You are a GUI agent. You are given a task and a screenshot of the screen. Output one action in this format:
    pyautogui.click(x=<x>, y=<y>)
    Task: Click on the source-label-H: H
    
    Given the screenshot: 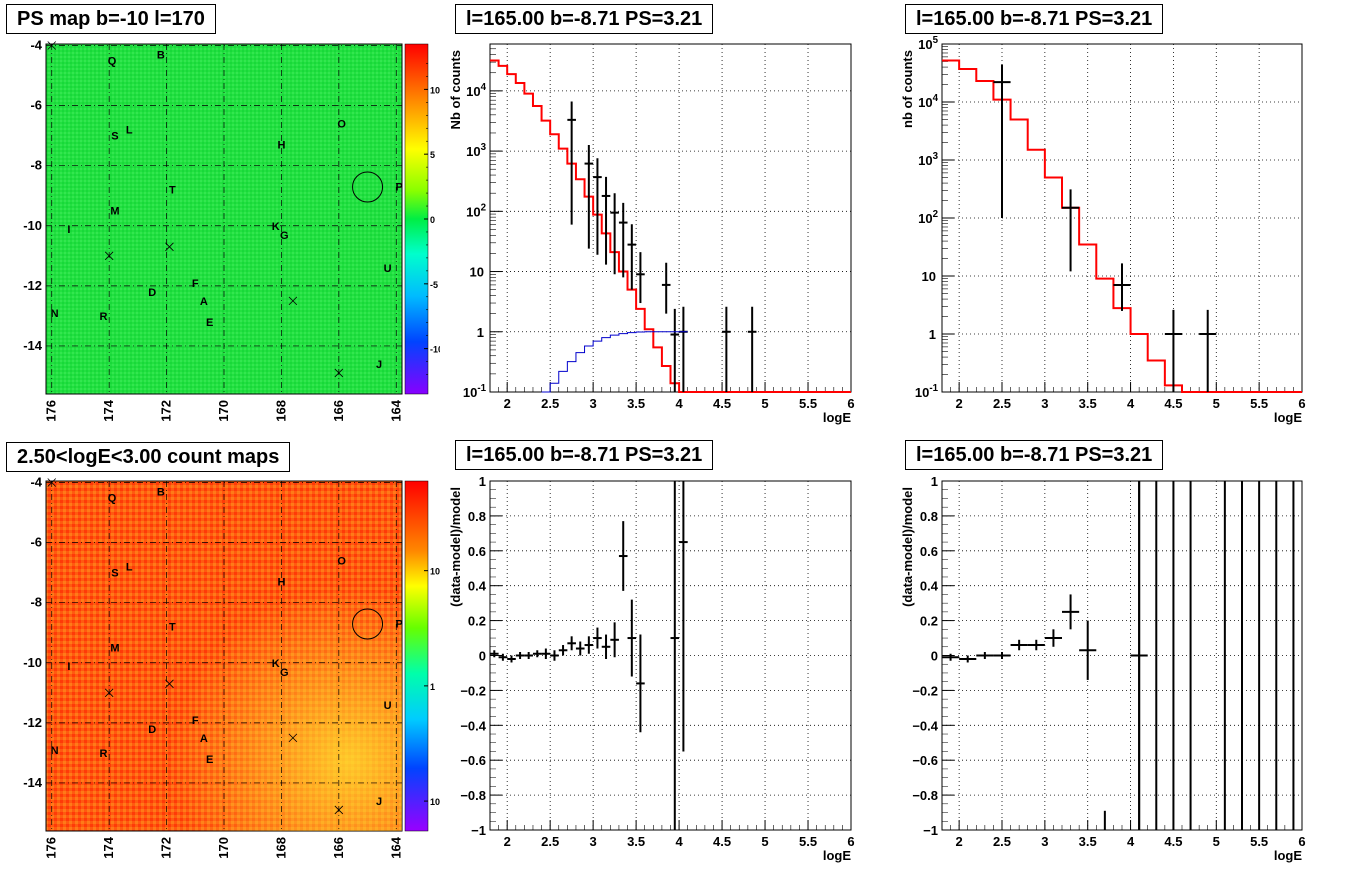 What is the action you would take?
    pyautogui.click(x=281, y=146)
    